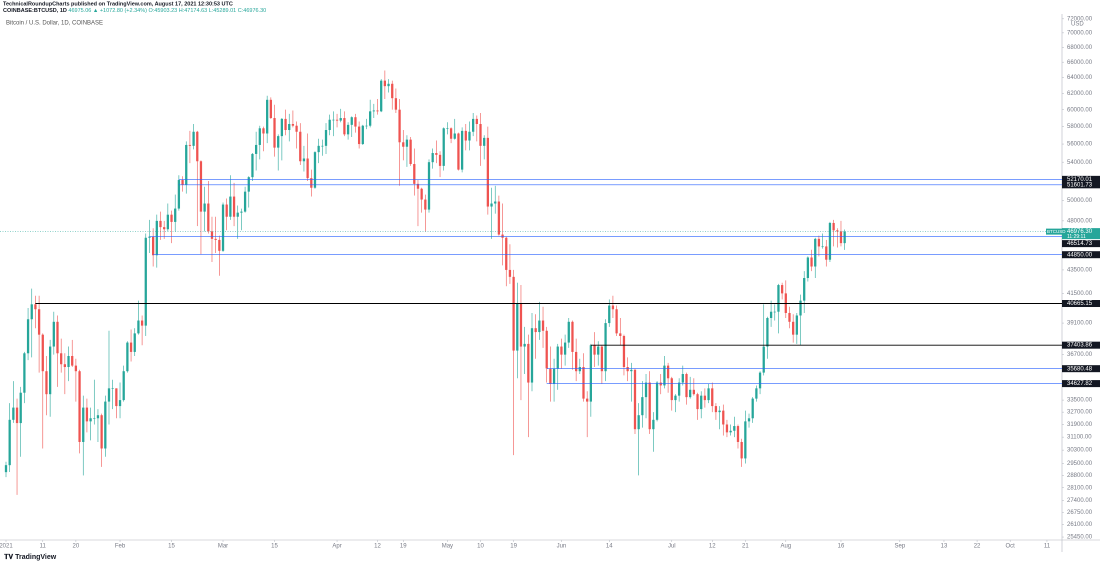 Image resolution: width=1100 pixels, height=564 pixels. Describe the element at coordinates (35, 11) in the screenshot. I see `symbol: COINBASE:BTCUSD, 1D` at that location.